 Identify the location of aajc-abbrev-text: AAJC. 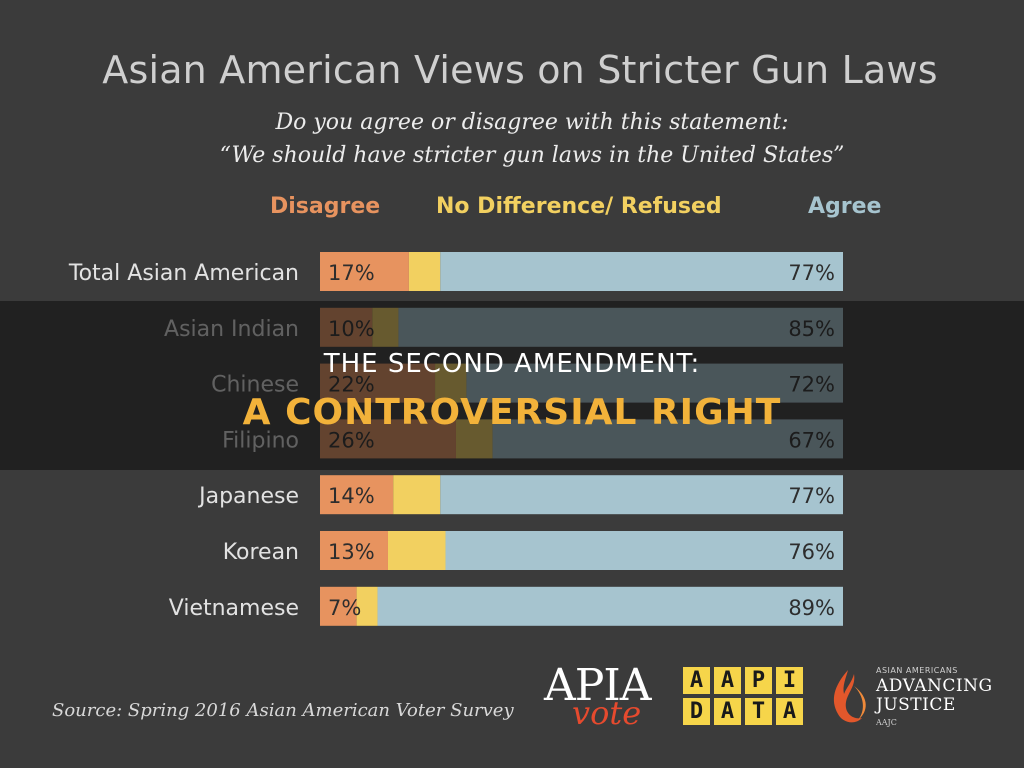
(886, 722).